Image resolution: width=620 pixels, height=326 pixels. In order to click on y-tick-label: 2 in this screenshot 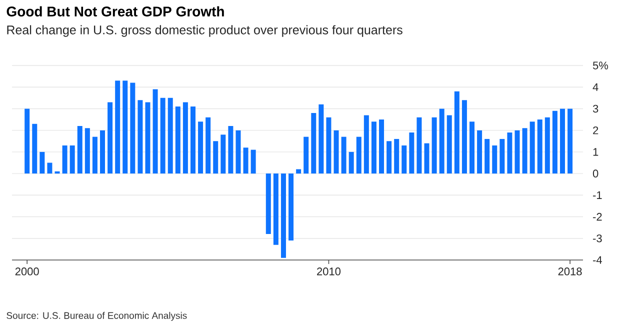, I will do `click(595, 130)`.